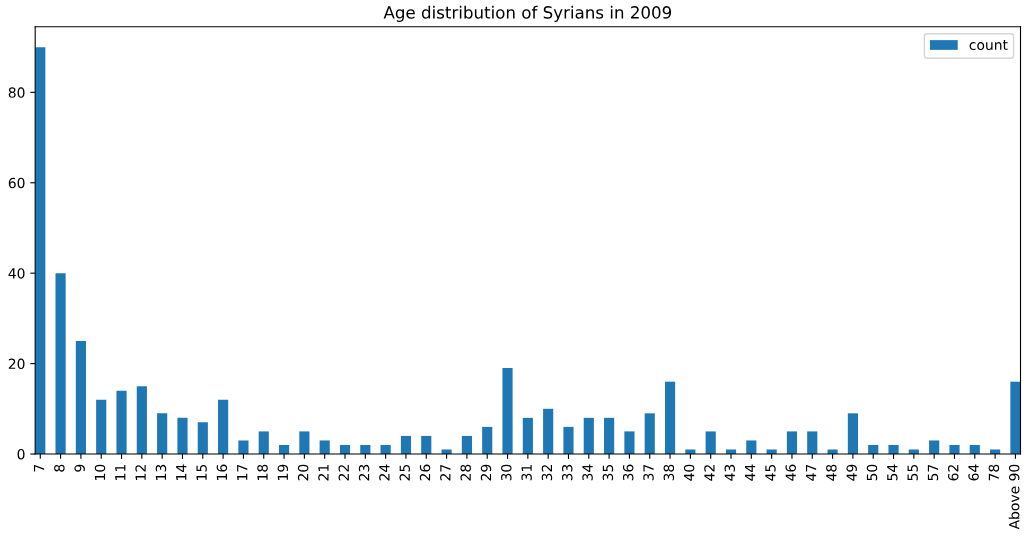 Image resolution: width=1035 pixels, height=547 pixels. Describe the element at coordinates (465, 472) in the screenshot. I see `x-tick-label: 28` at that location.